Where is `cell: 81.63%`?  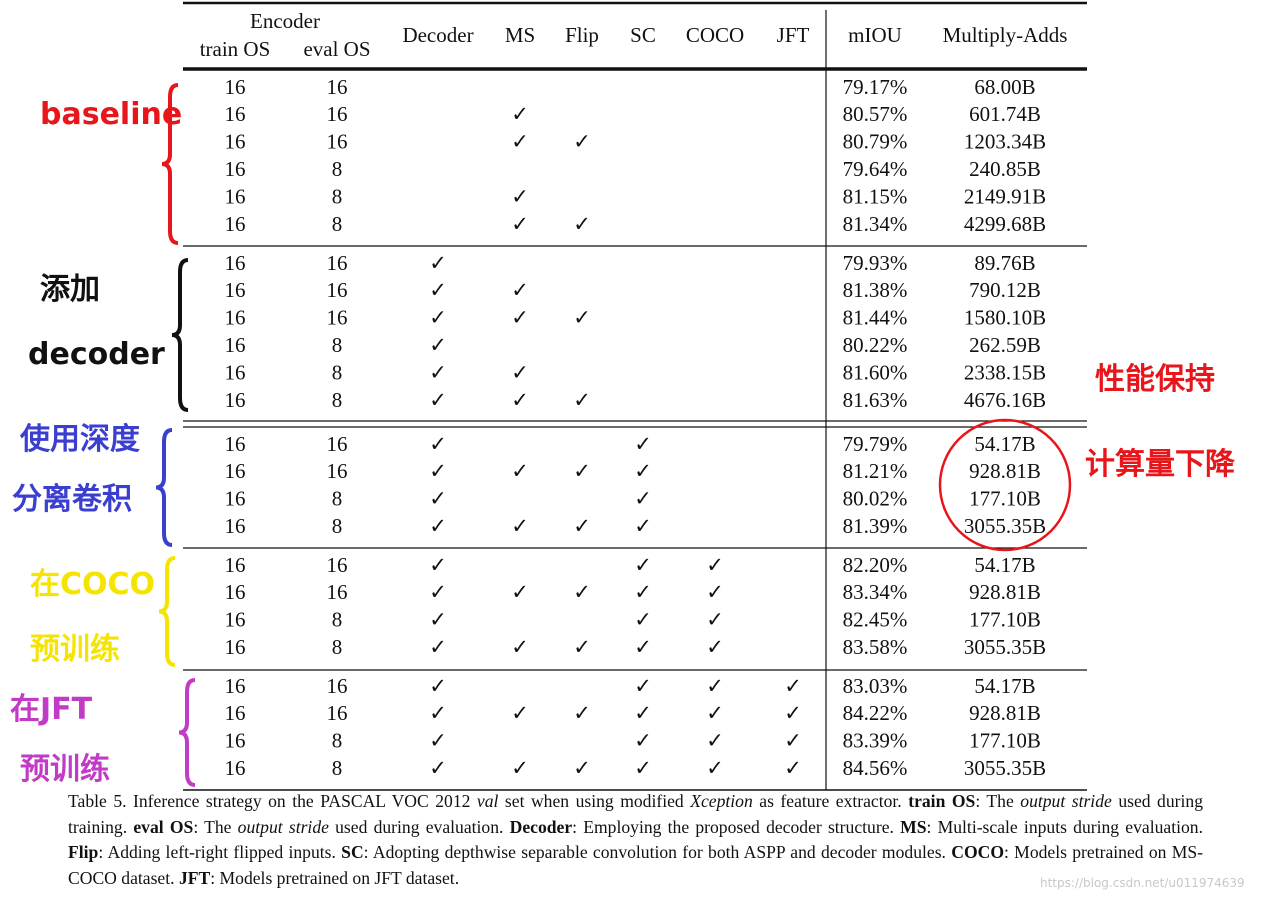 cell: 81.63% is located at coordinates (875, 400).